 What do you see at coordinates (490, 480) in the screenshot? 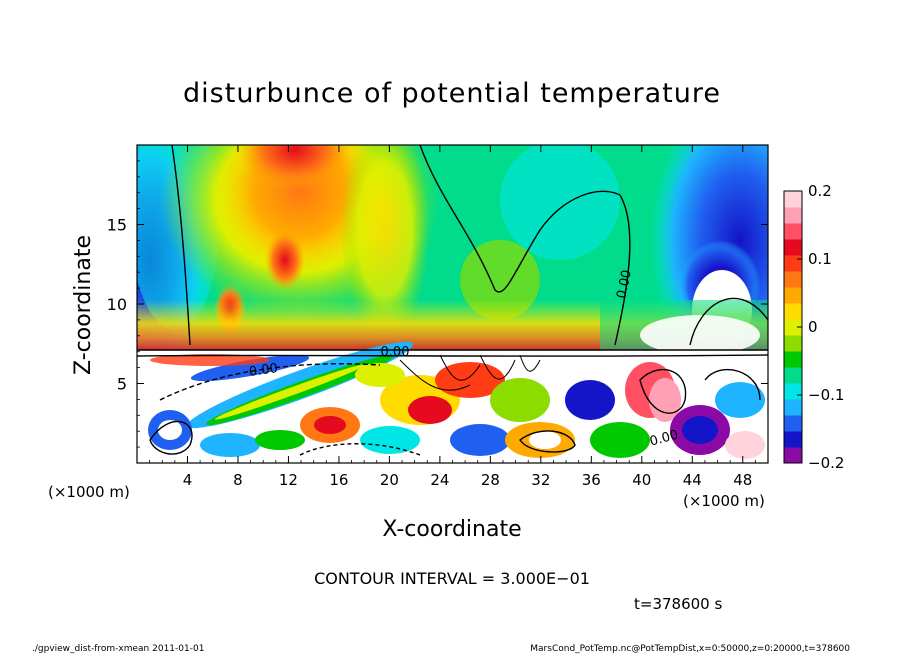
I see `x-tick-label: 28` at bounding box center [490, 480].